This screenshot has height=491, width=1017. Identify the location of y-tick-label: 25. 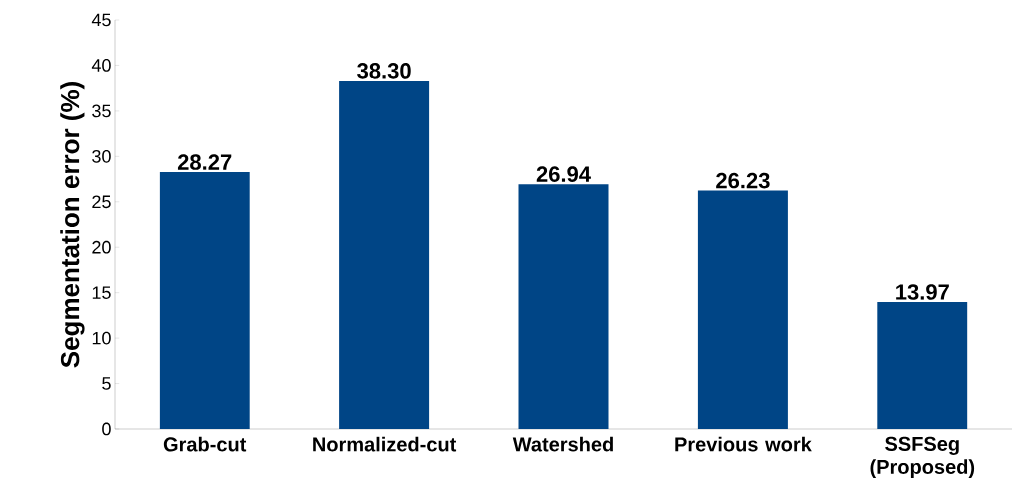
(101, 202).